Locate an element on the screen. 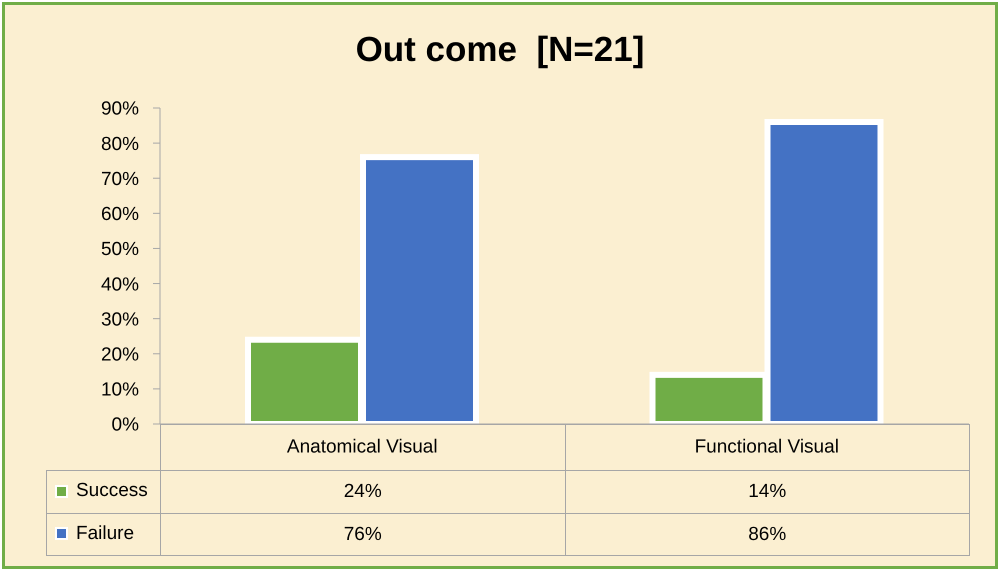 This screenshot has width=1000, height=571. y-tick-label: 90% is located at coordinates (120, 109).